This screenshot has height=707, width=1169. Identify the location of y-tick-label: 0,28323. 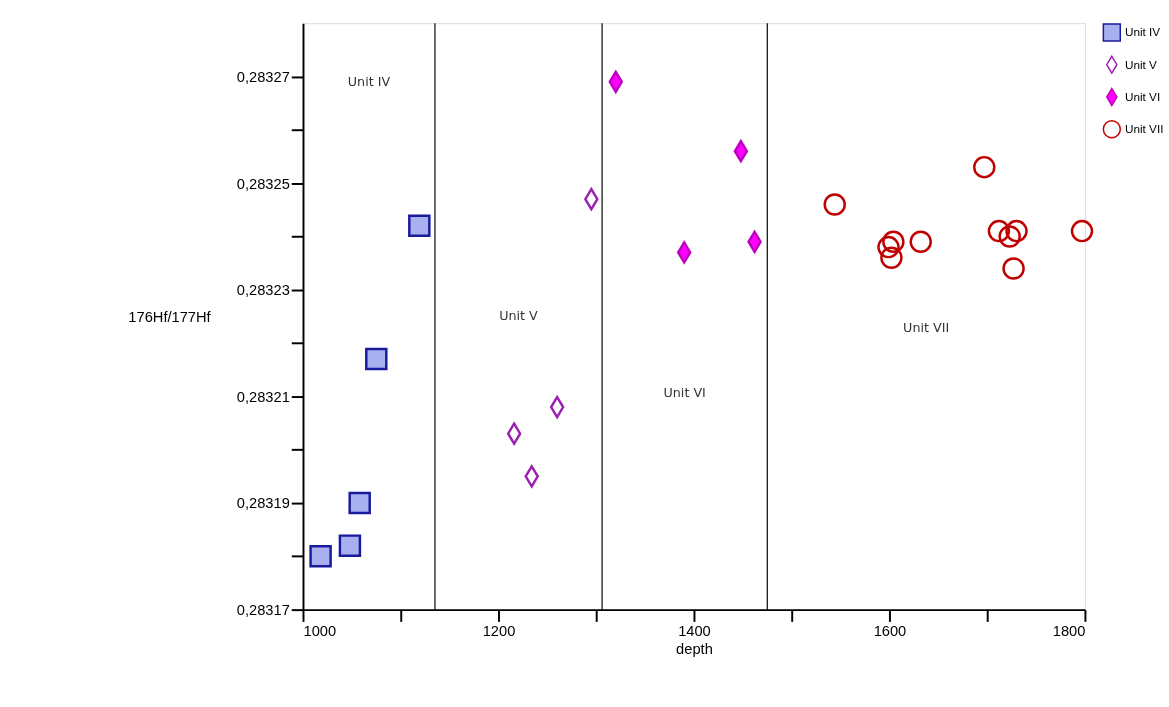
(263, 290).